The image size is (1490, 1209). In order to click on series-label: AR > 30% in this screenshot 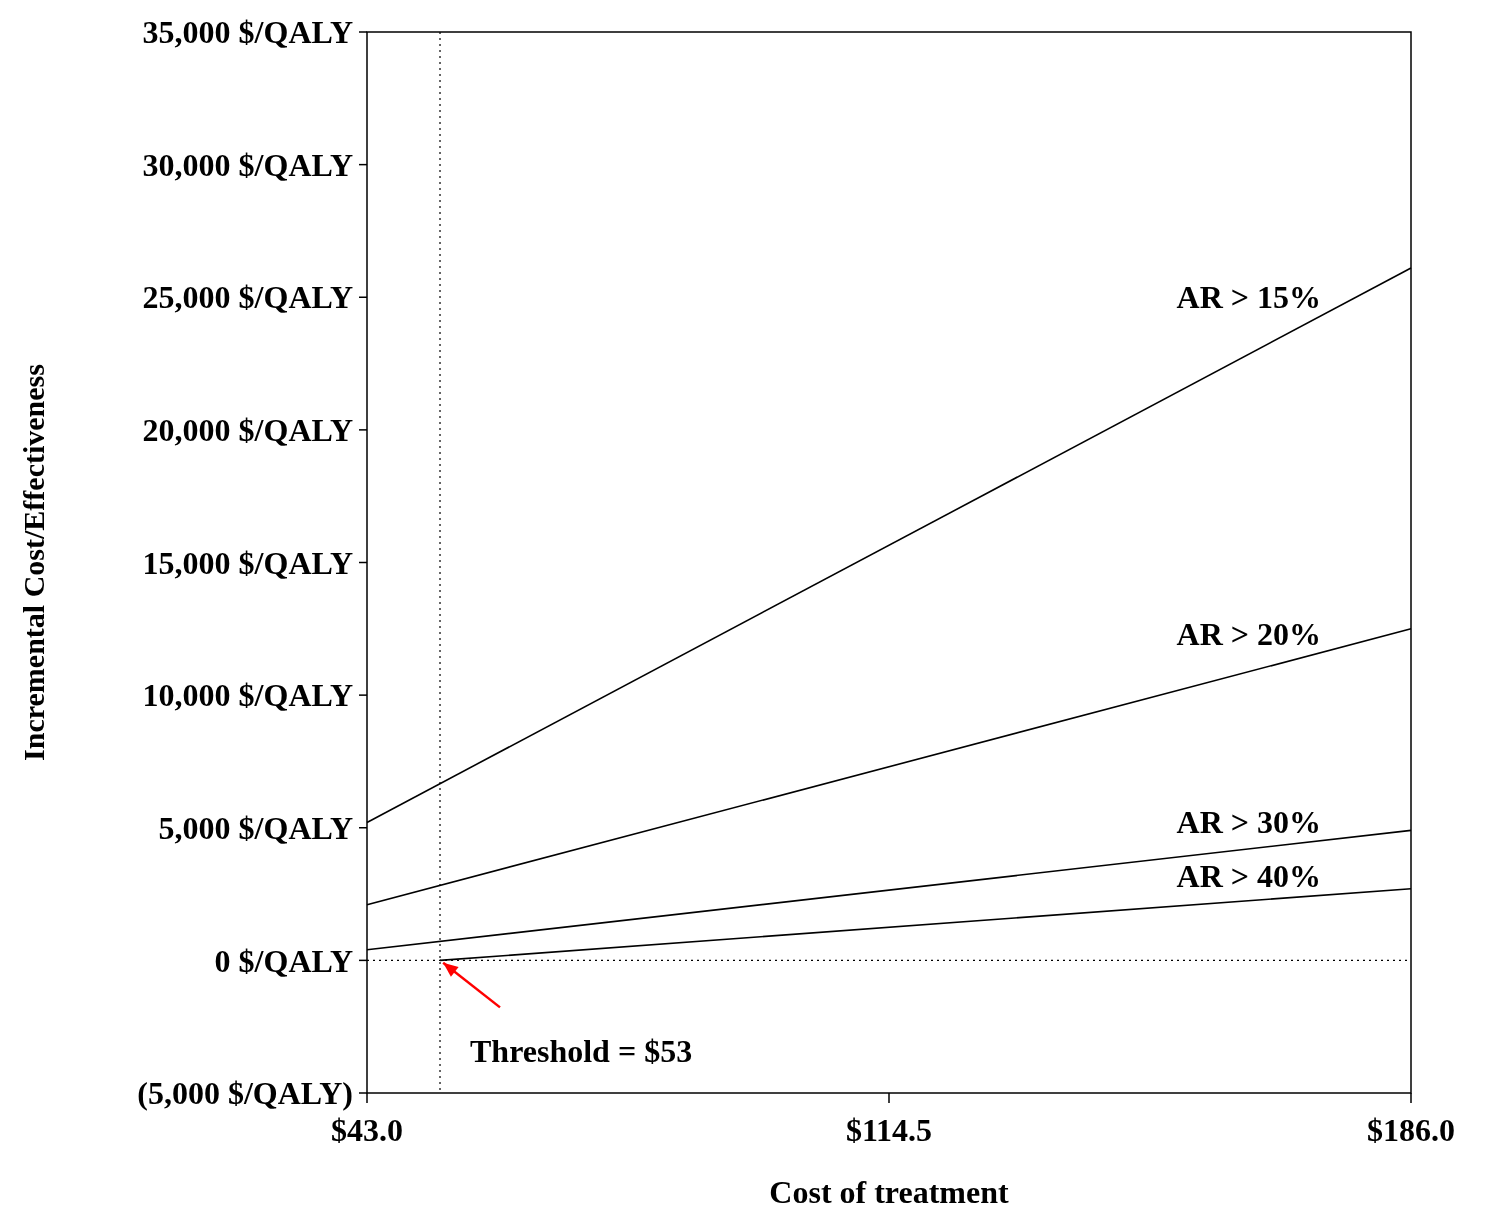, I will do `click(1248, 821)`.